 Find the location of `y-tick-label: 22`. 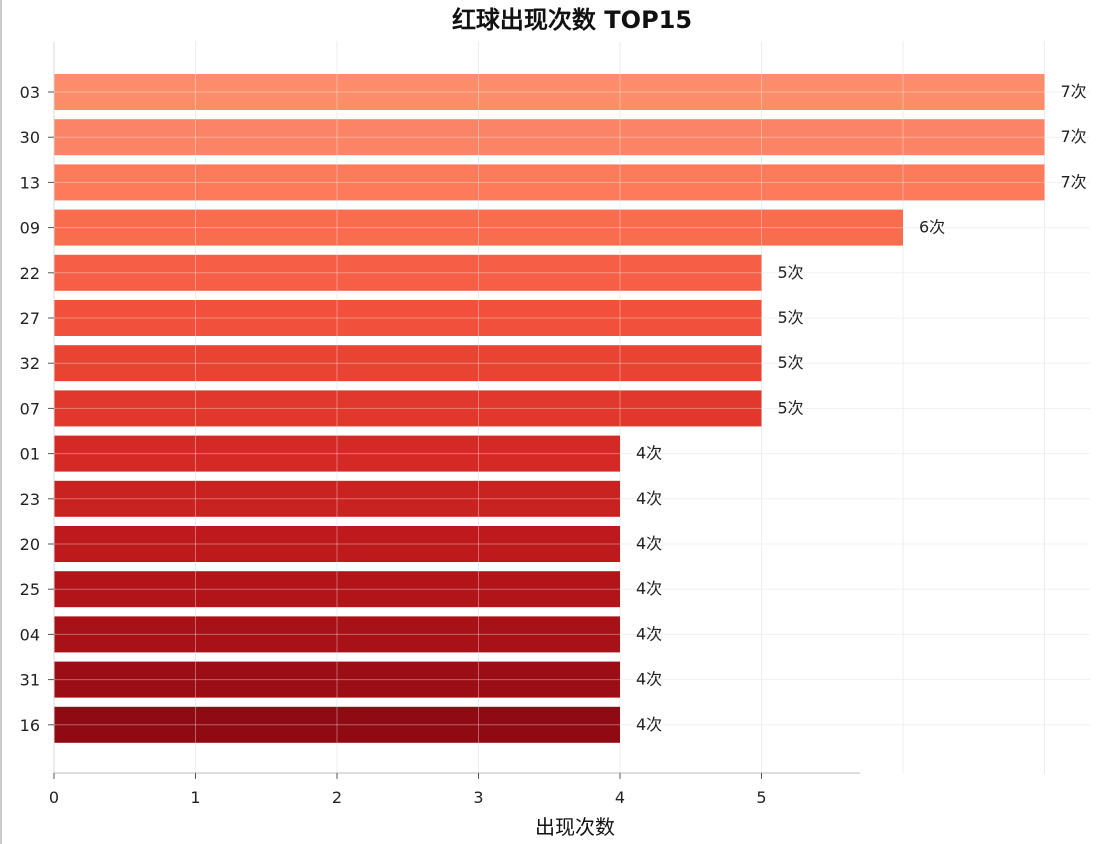

y-tick-label: 22 is located at coordinates (30, 273).